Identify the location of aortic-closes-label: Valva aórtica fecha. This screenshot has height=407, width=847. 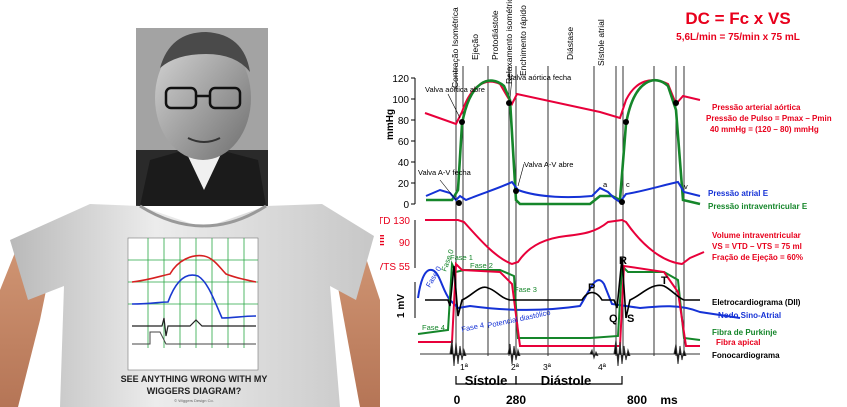
(540, 77).